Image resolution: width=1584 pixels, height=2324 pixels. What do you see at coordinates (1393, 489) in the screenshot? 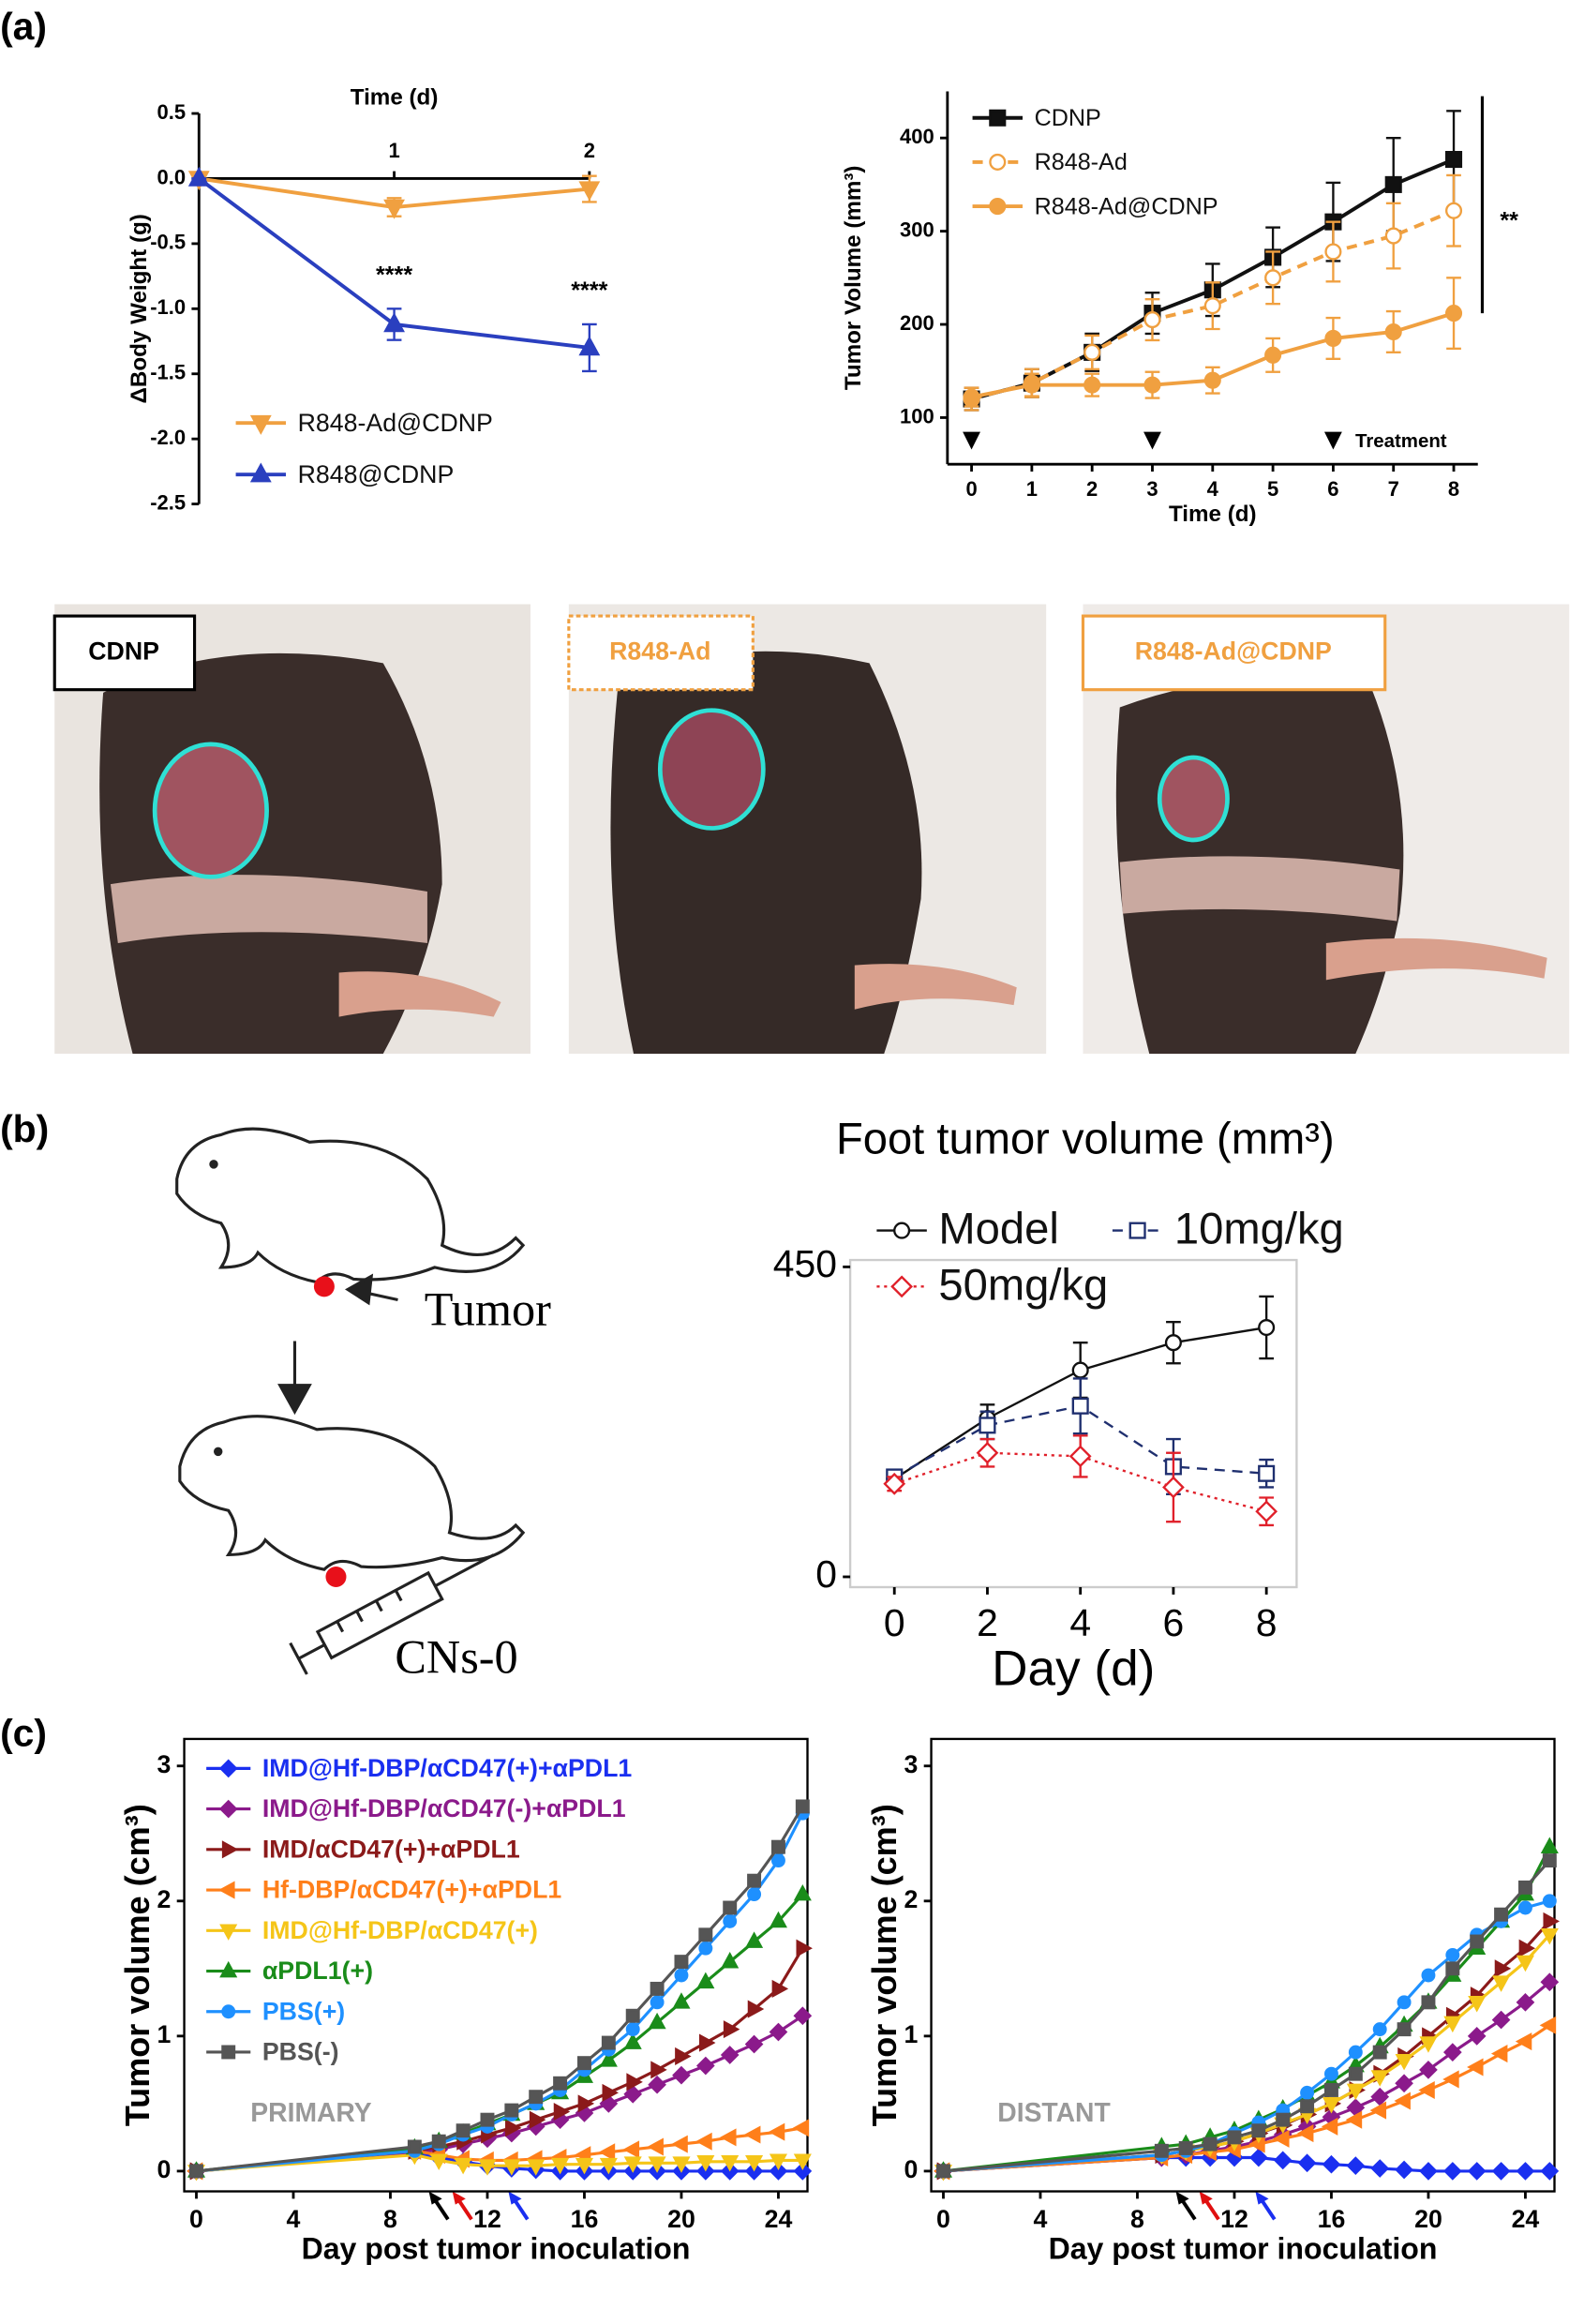
I see `x-tick-label: 7` at bounding box center [1393, 489].